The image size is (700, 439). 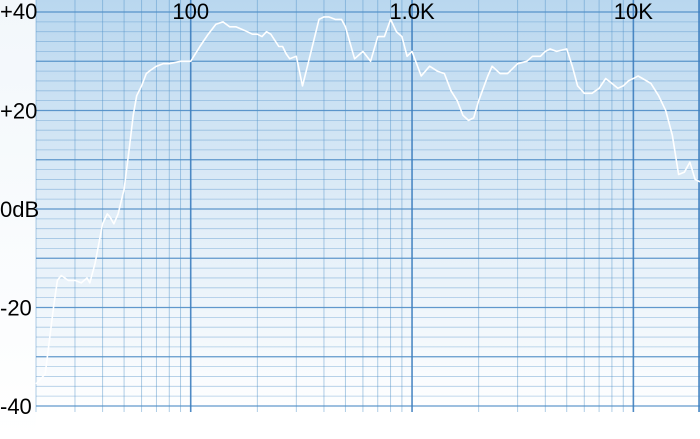 What do you see at coordinates (18, 111) in the screenshot?
I see `y-tick-label: +20` at bounding box center [18, 111].